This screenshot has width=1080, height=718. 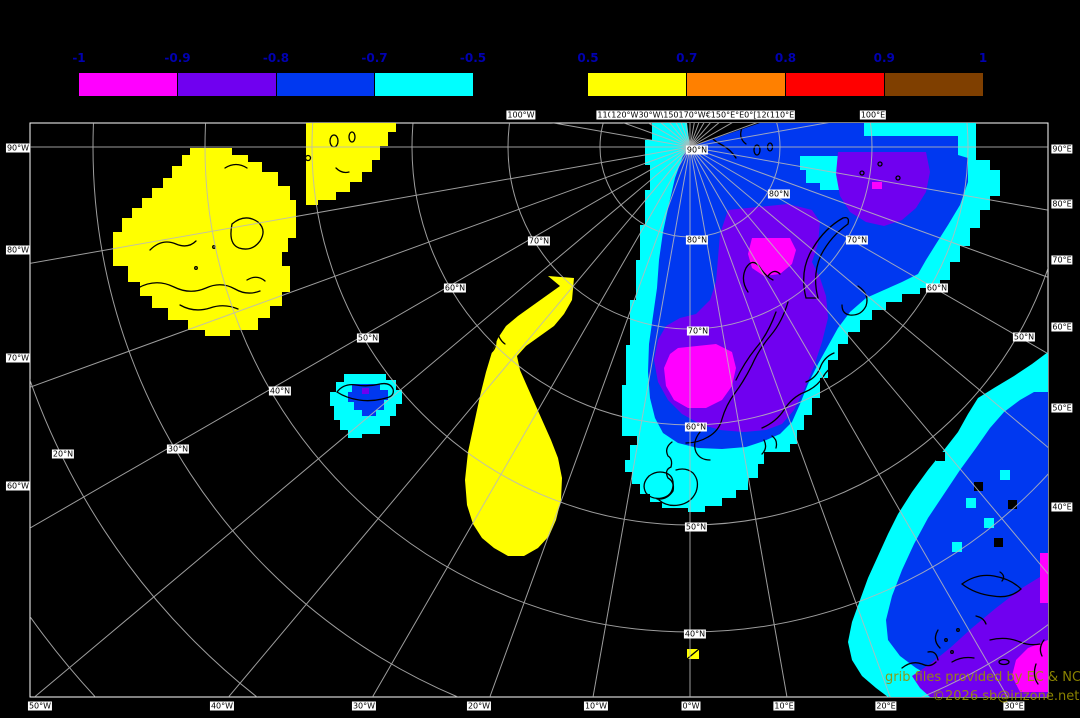 What do you see at coordinates (128, 84) in the screenshot?
I see `colorbar-segment-magenta` at bounding box center [128, 84].